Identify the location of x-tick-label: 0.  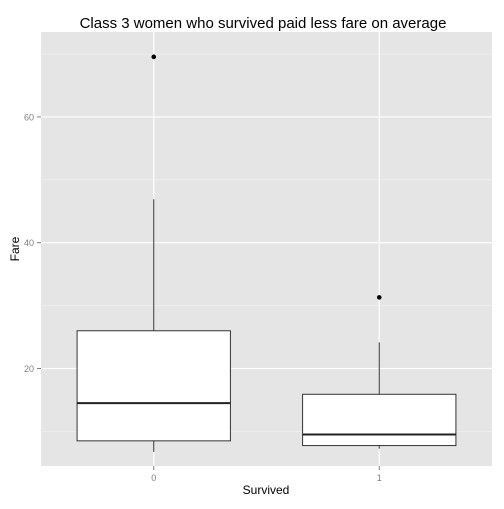
(153, 478).